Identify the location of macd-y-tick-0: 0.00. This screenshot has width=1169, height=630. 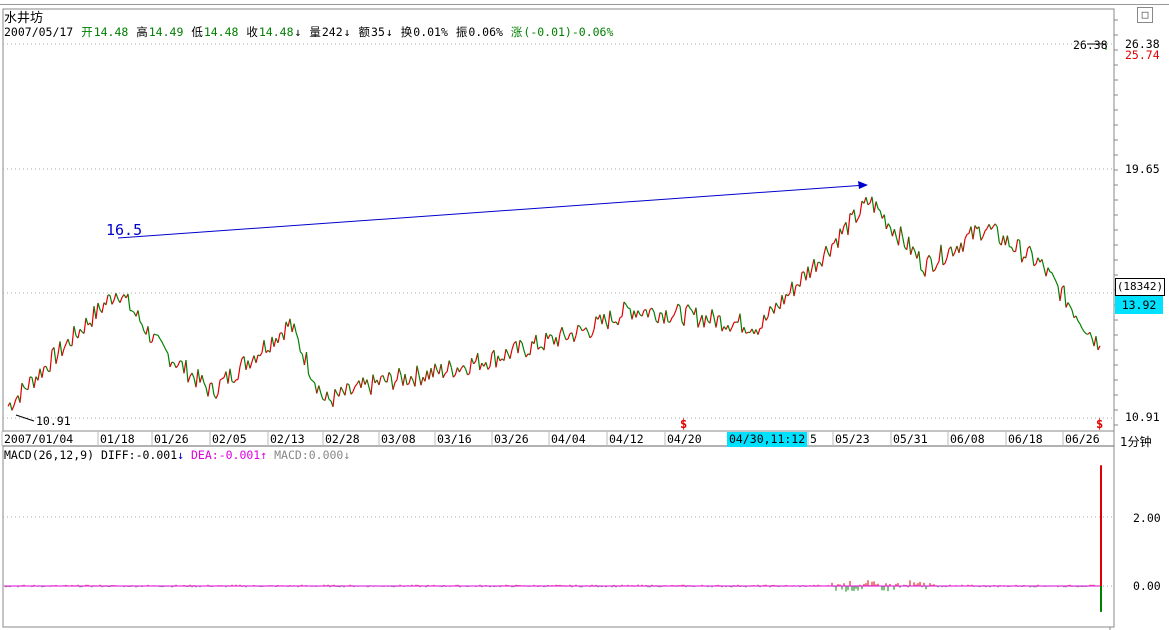
(1147, 586).